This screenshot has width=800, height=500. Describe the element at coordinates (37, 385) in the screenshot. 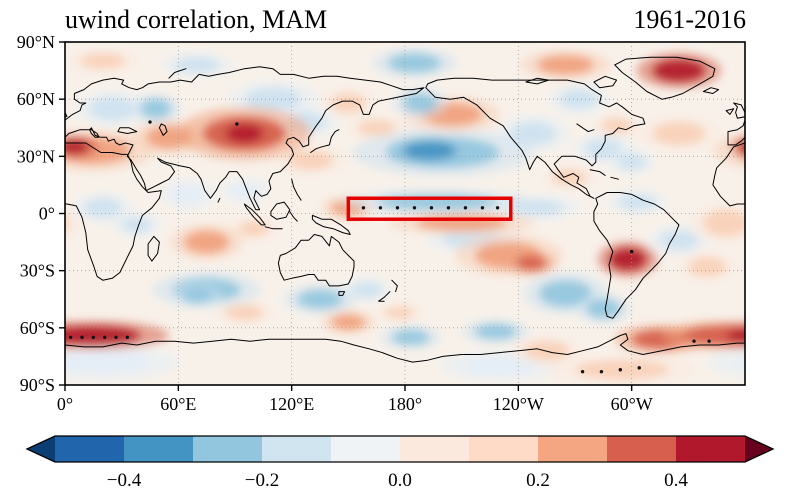

I see `lat-tick-label: 90°S` at that location.